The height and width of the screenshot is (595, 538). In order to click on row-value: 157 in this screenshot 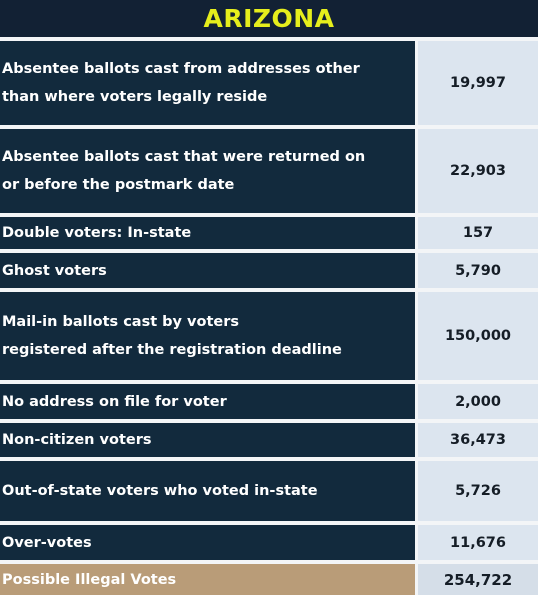, I will do `click(478, 233)`.